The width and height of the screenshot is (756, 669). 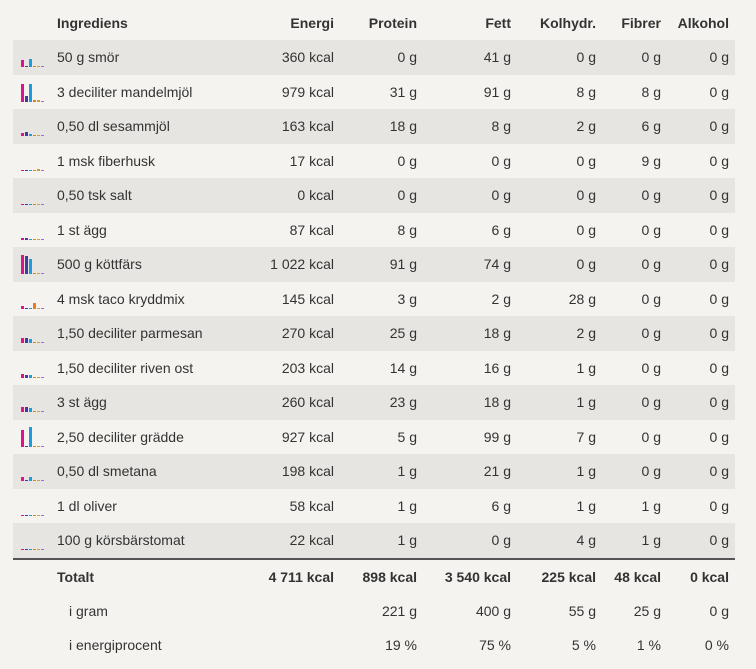 What do you see at coordinates (470, 436) in the screenshot?
I see `ingredient-fat: 99 g` at bounding box center [470, 436].